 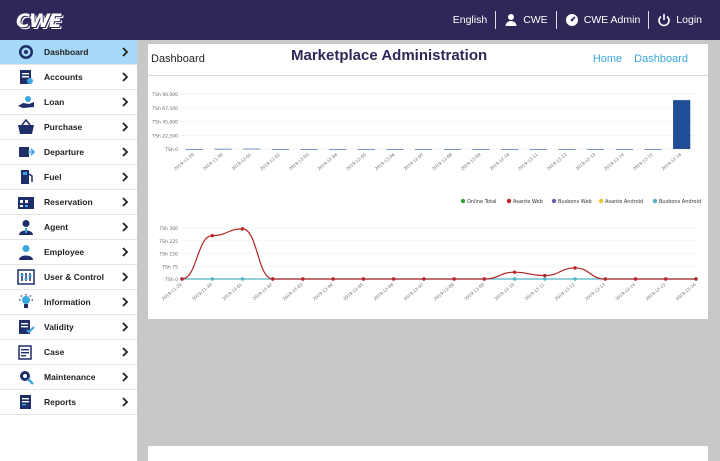 What do you see at coordinates (671, 162) in the screenshot?
I see `x-tick-label: 2019-12-16` at bounding box center [671, 162].